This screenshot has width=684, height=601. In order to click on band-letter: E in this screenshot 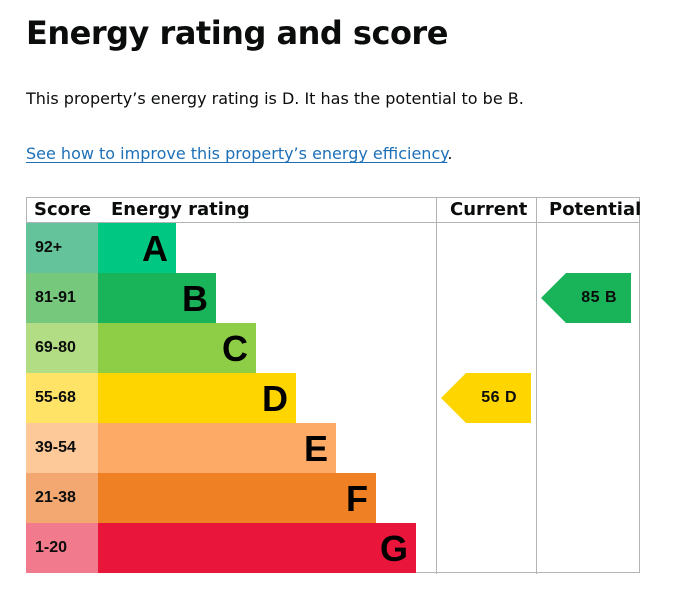, I will do `click(315, 448)`.